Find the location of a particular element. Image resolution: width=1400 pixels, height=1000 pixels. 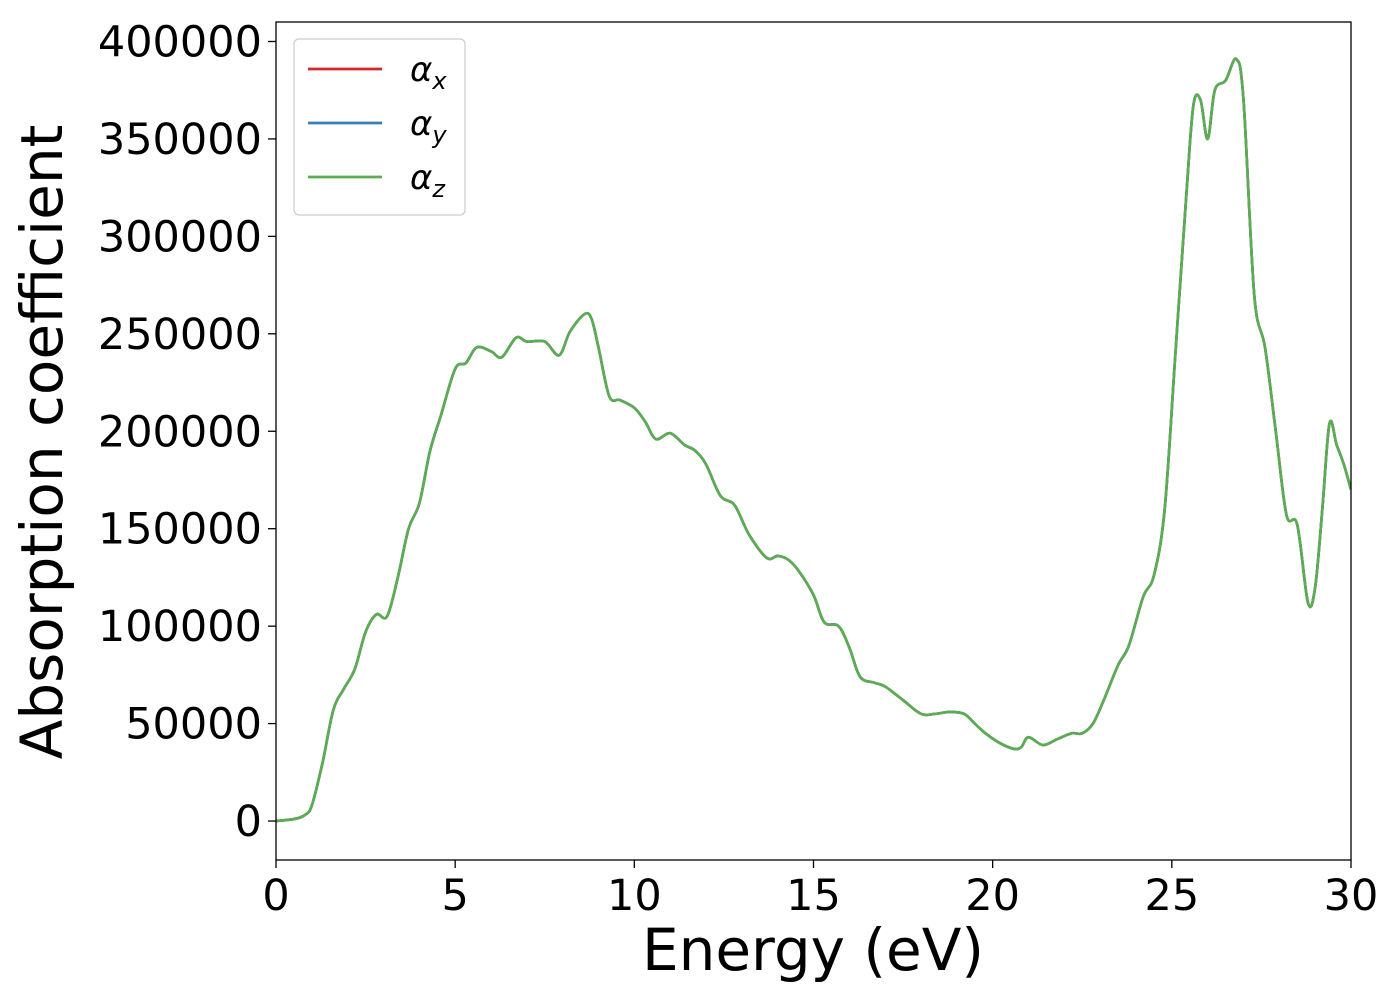

y-tick-label: 100000 is located at coordinates (180, 627).